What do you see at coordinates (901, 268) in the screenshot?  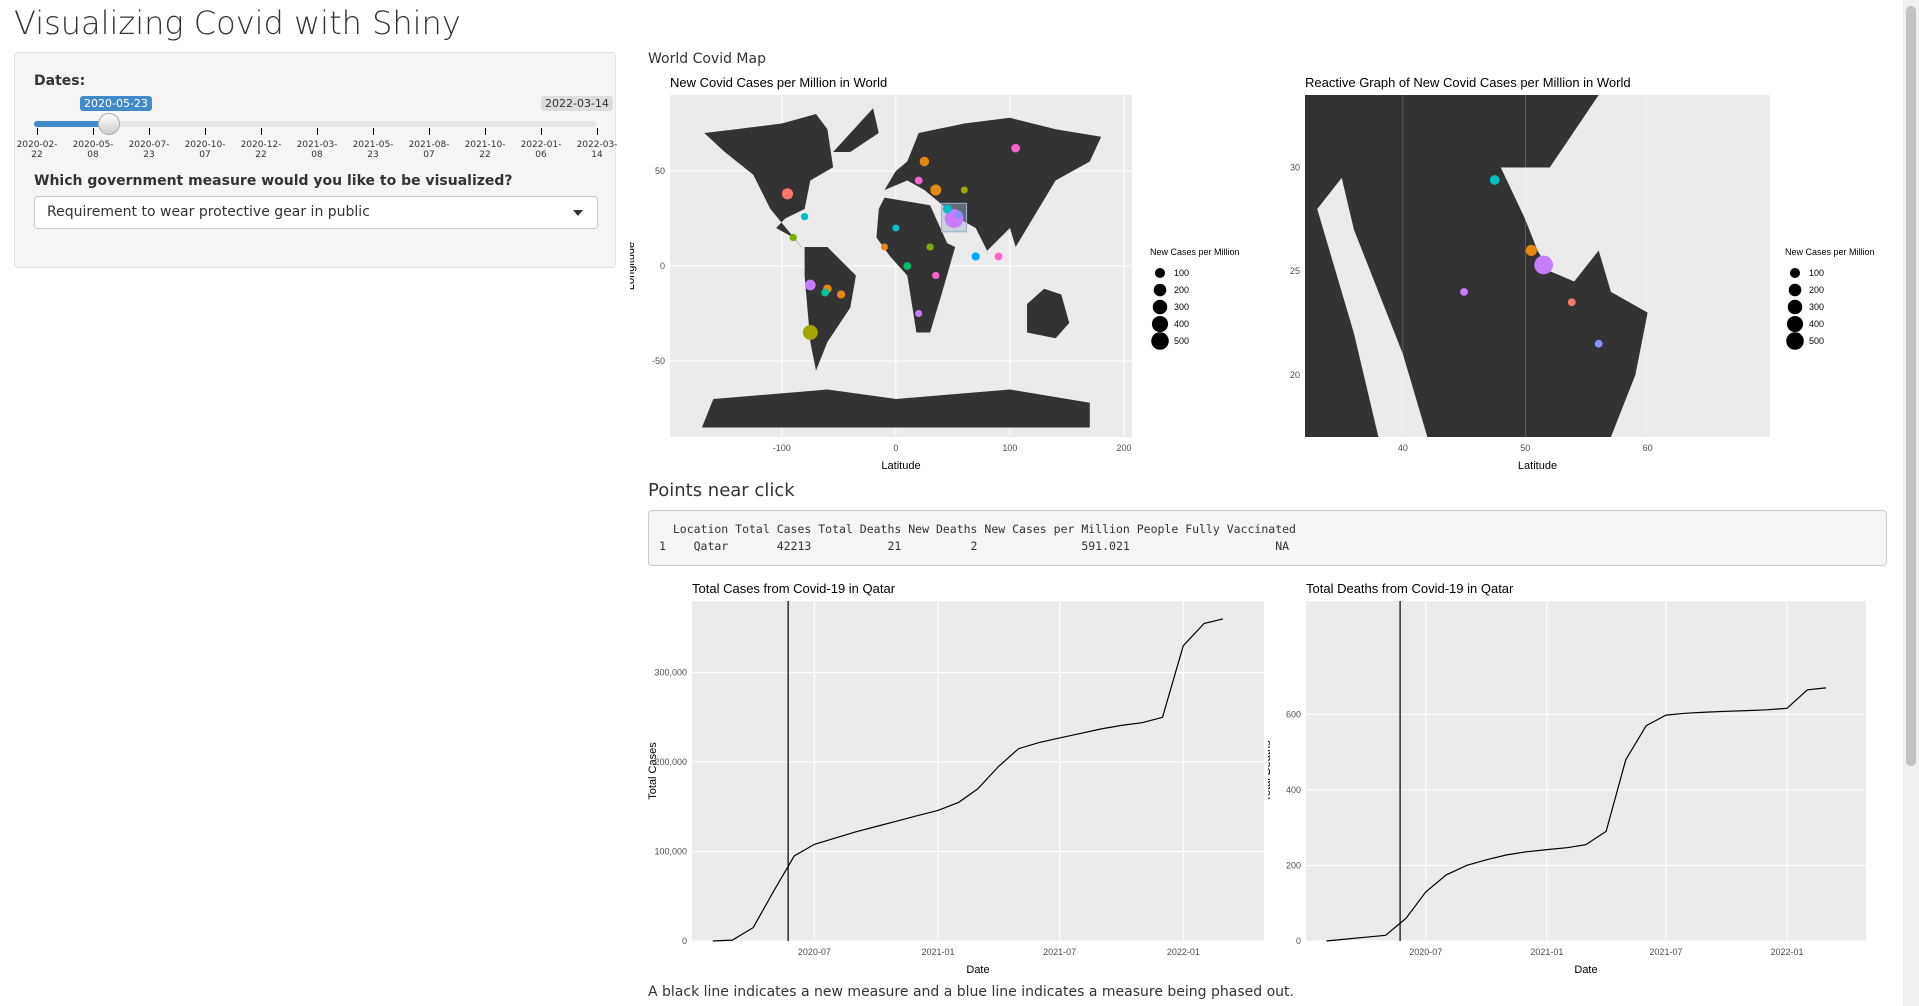 I see `world-landmass` at bounding box center [901, 268].